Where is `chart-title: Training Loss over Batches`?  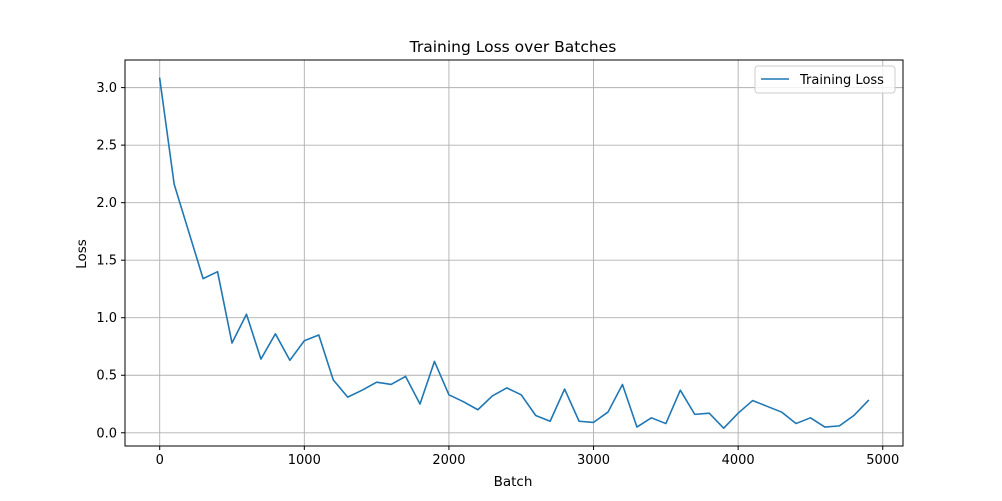 chart-title: Training Loss over Batches is located at coordinates (513, 47).